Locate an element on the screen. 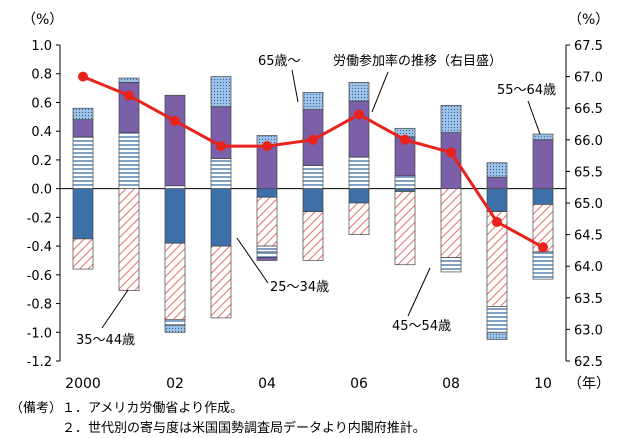 Image resolution: width=626 pixels, height=438 pixels. left-tick-label: -1.0 is located at coordinates (39, 333).